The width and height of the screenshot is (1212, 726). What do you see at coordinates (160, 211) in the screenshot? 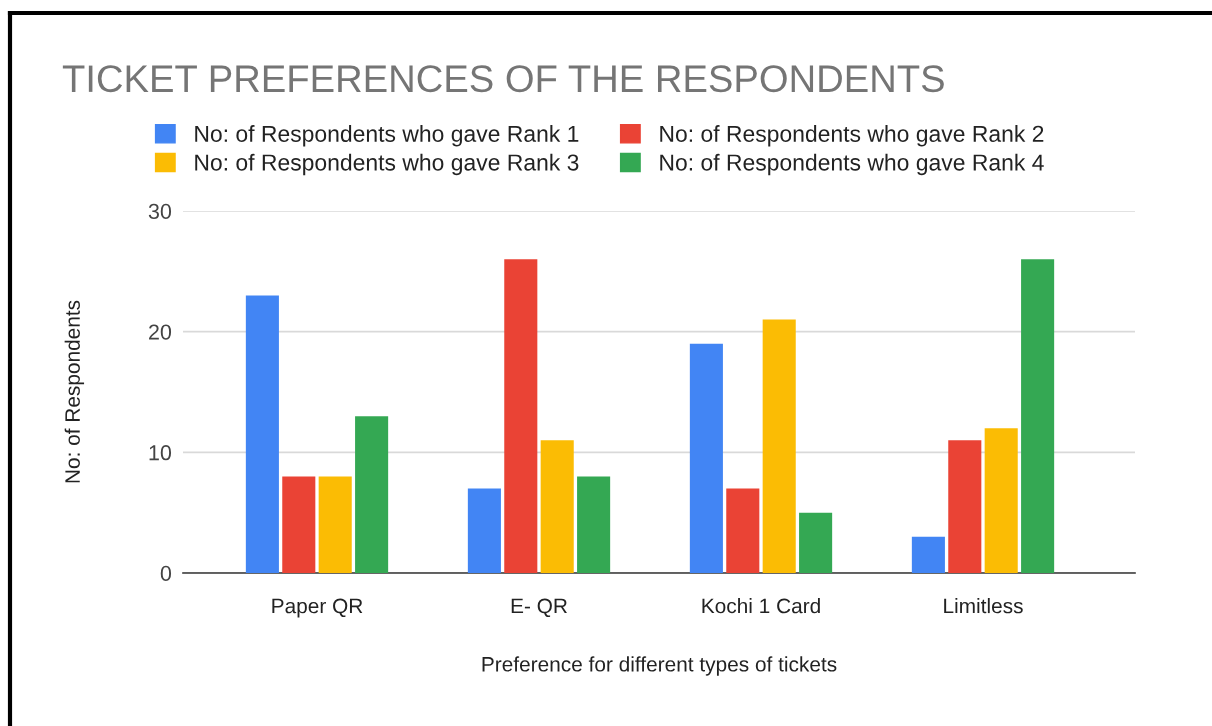
I see `y-tick-label: 30` at bounding box center [160, 211].